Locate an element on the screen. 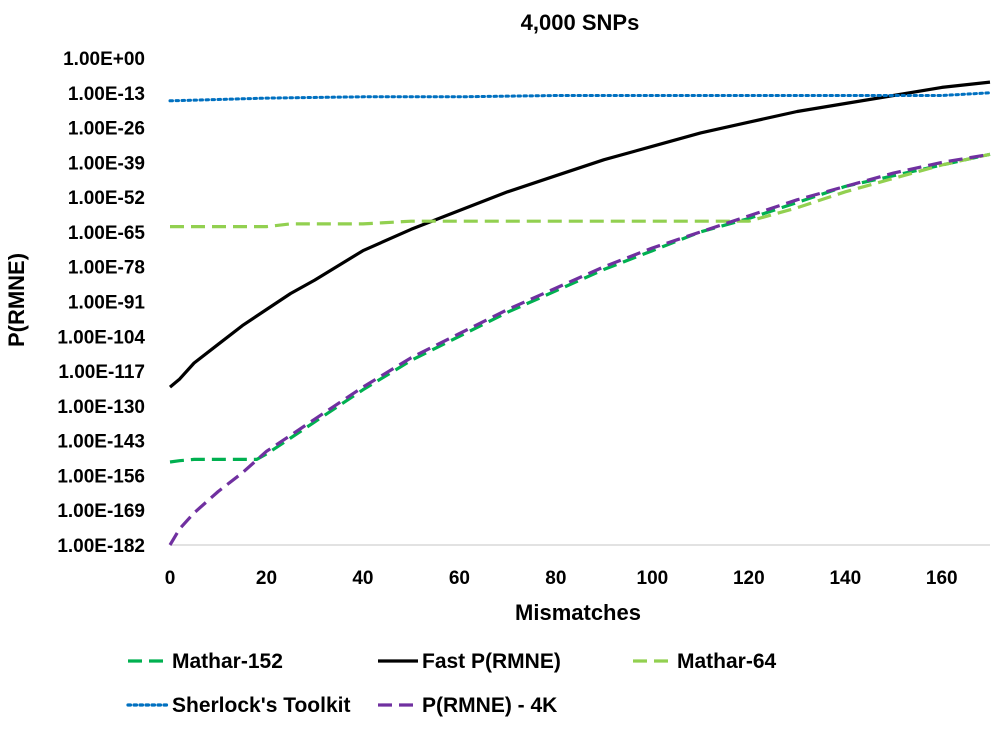  y-tick-label: 1.00E-130 is located at coordinates (101, 407).